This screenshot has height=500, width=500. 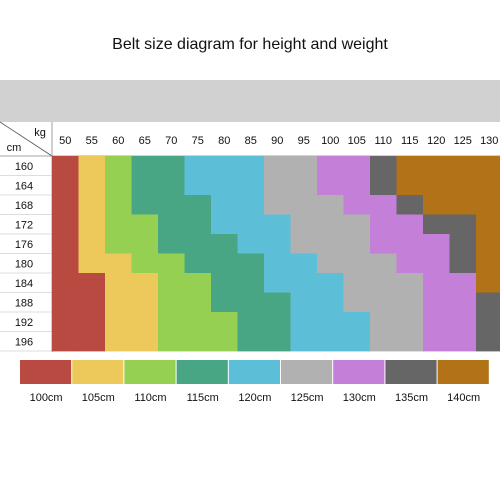 What do you see at coordinates (118, 141) in the screenshot?
I see `weight-tick-label: 60` at bounding box center [118, 141].